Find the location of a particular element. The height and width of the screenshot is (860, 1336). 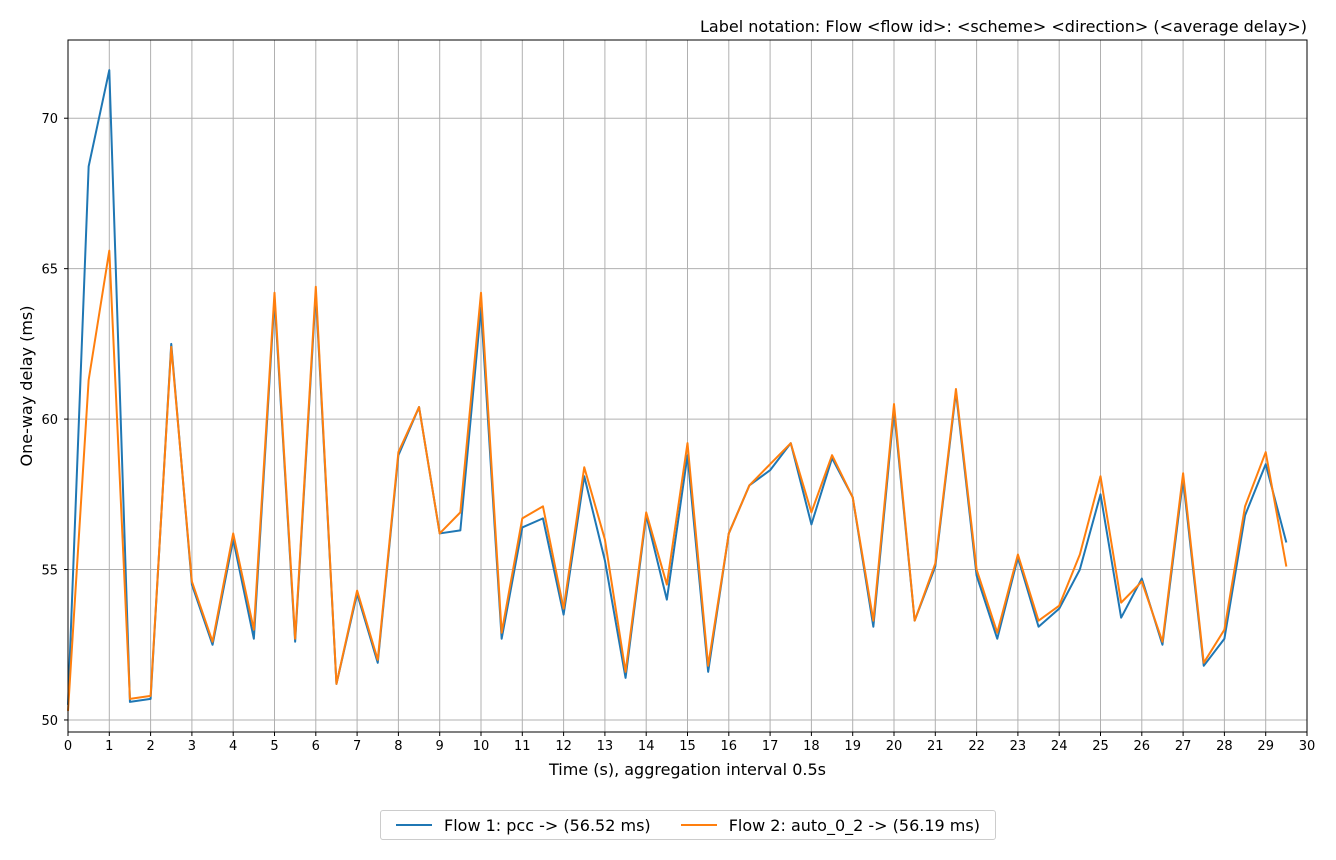

x-tick-label: 15 is located at coordinates (687, 746).